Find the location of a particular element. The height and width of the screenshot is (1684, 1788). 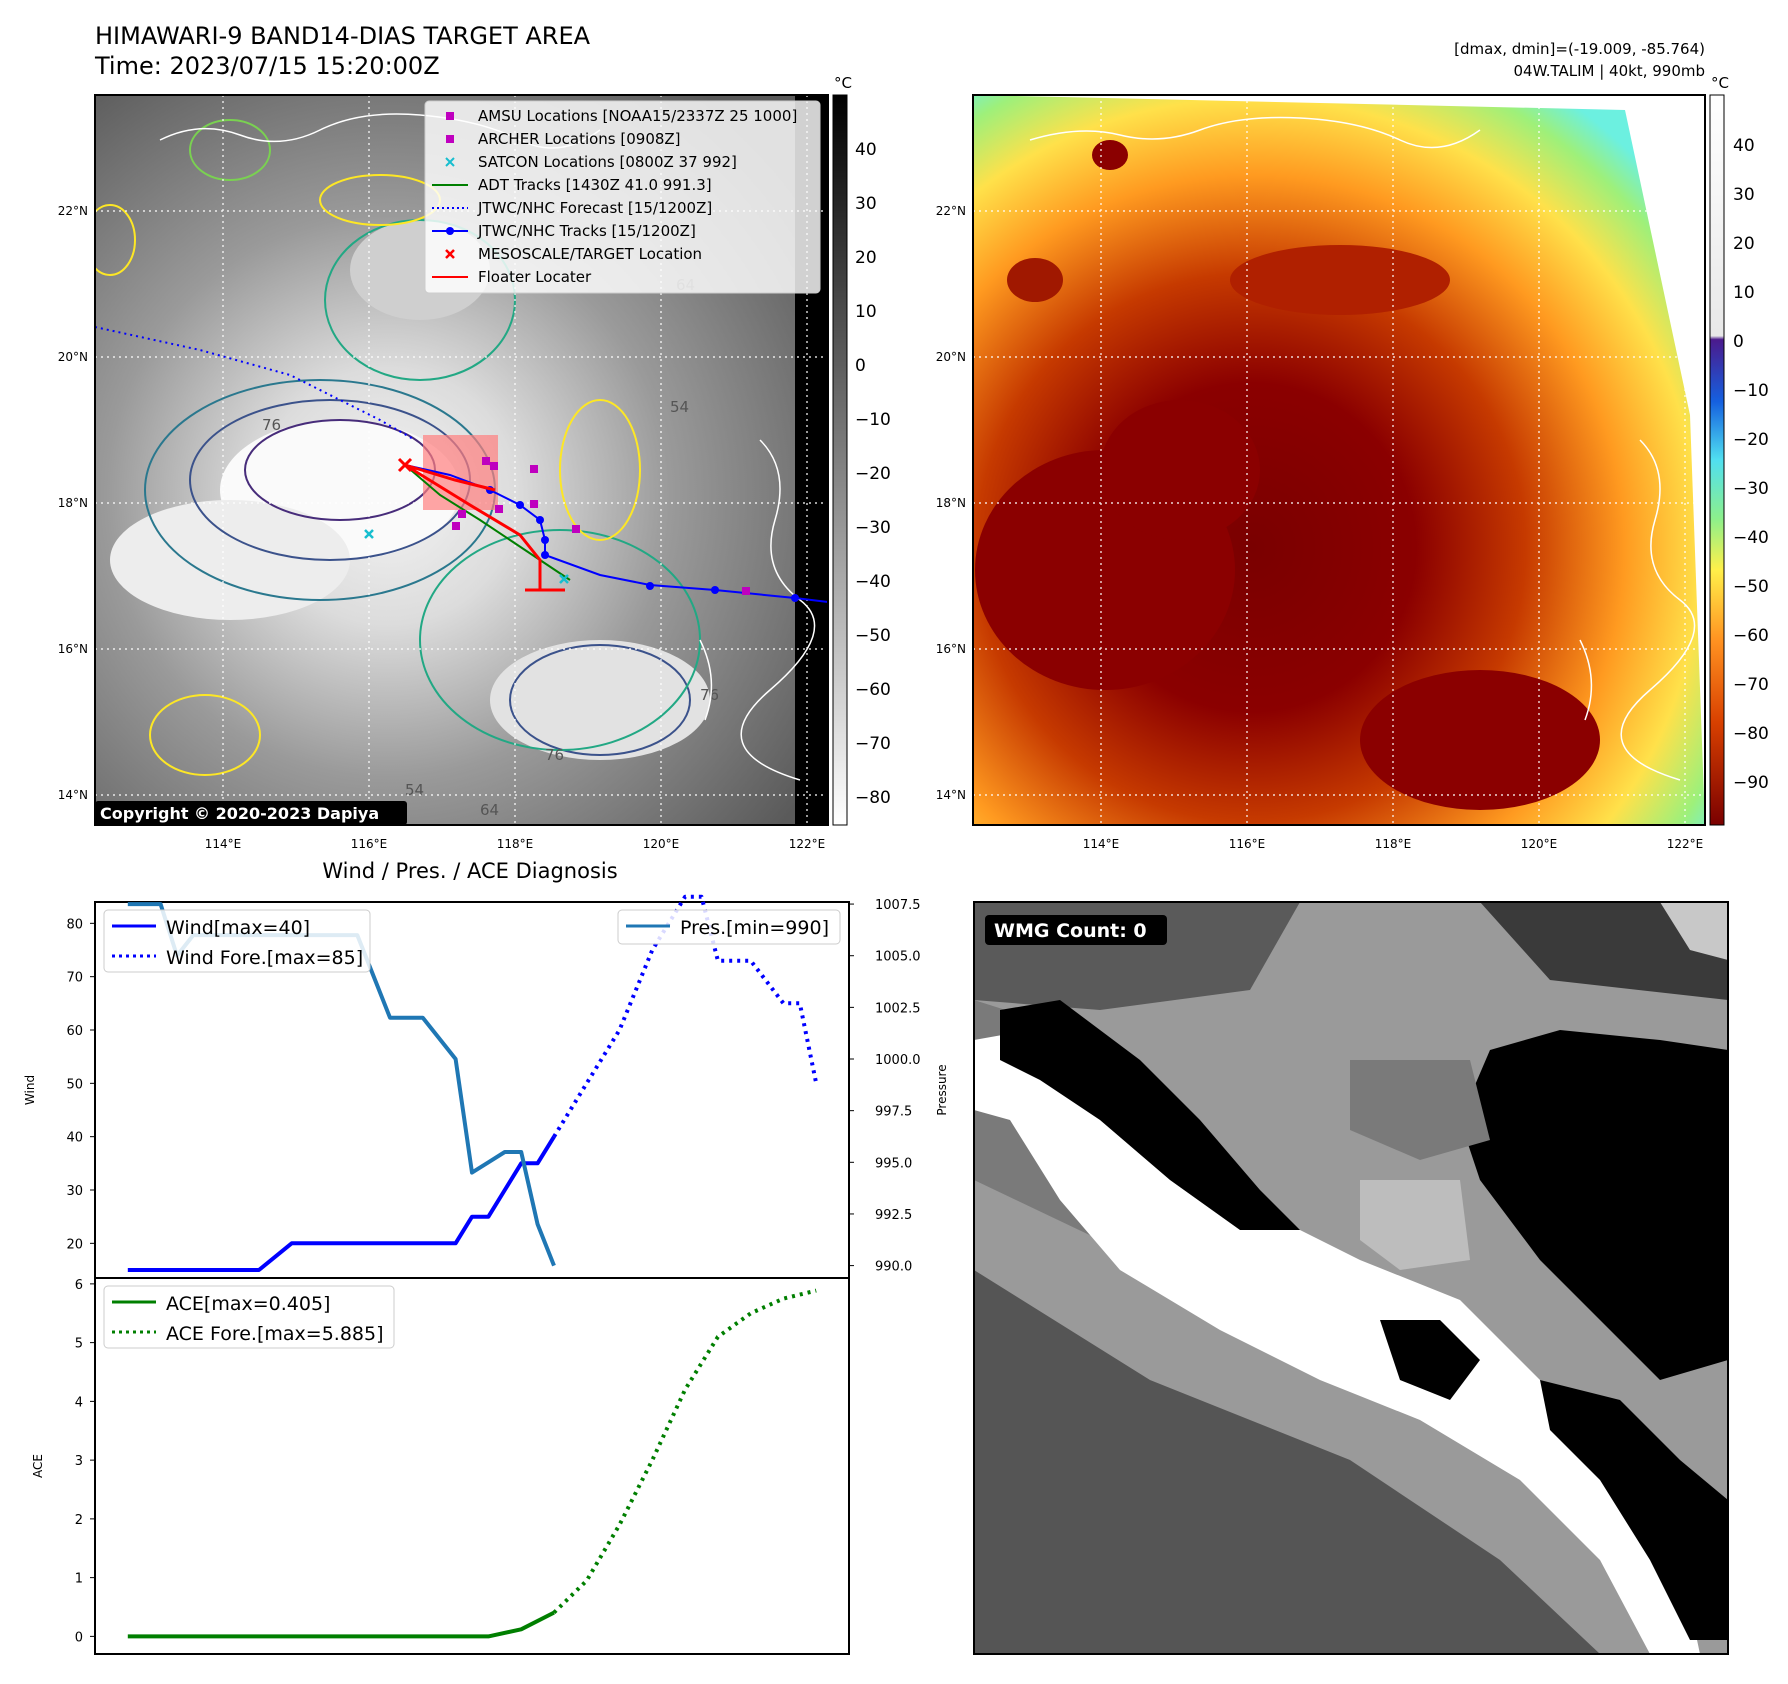

legend-pressure: Pres.[min=990] is located at coordinates (754, 928).